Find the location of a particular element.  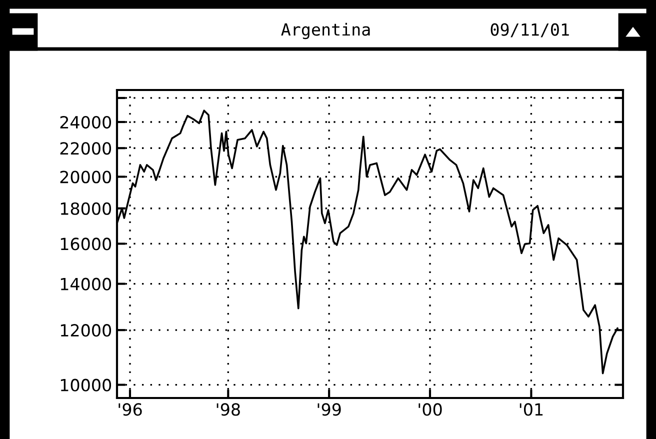

y-tick-label: 14000 is located at coordinates (86, 284).